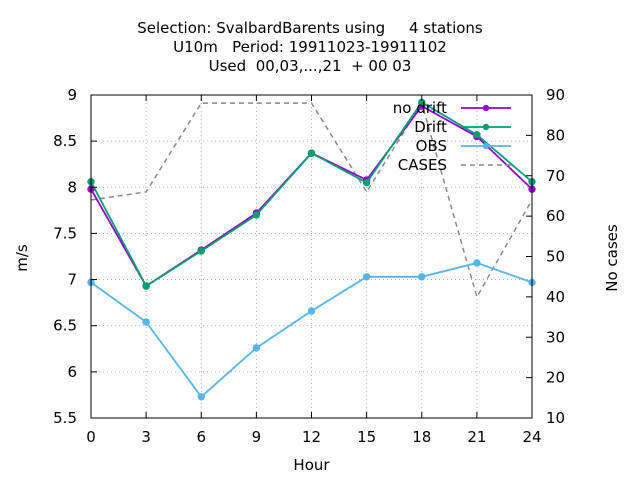  Describe the element at coordinates (555, 216) in the screenshot. I see `y2-tick-label: 60` at that location.